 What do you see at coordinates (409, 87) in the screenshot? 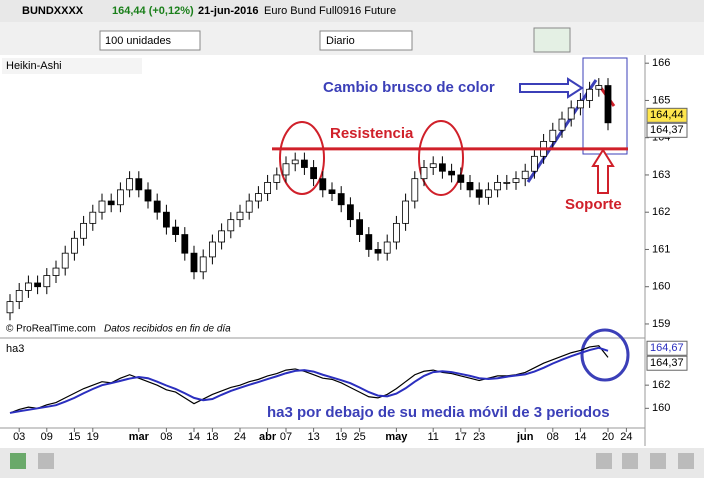
I see `annotation: Cambio brusco de color` at bounding box center [409, 87].